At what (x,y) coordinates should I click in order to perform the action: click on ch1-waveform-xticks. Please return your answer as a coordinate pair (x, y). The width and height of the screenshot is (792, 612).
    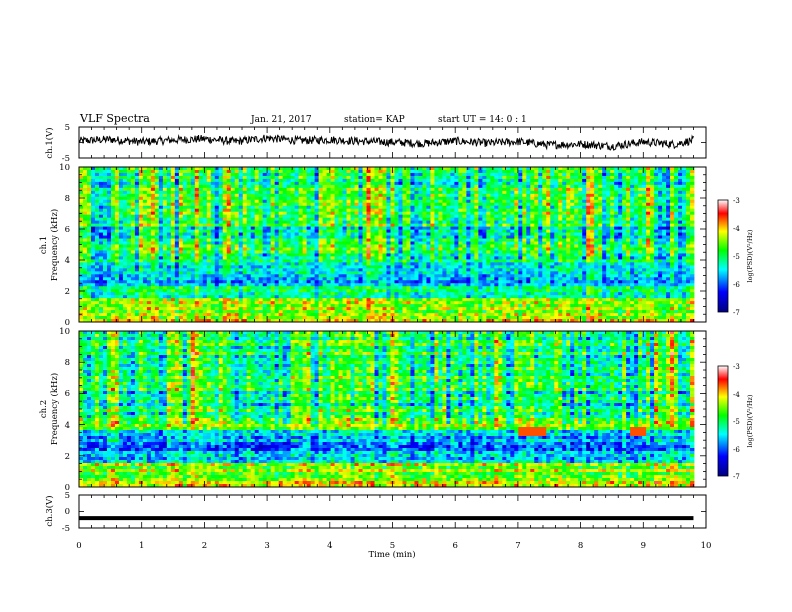
    Looking at the image, I should click on (392, 142).